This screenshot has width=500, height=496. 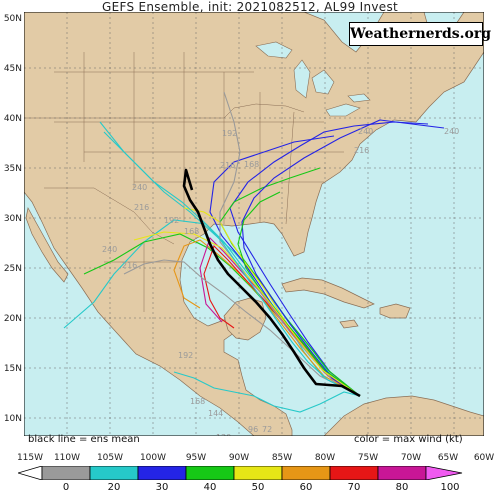 I want to click on colorbar-tick: 60, so click(x=306, y=487).